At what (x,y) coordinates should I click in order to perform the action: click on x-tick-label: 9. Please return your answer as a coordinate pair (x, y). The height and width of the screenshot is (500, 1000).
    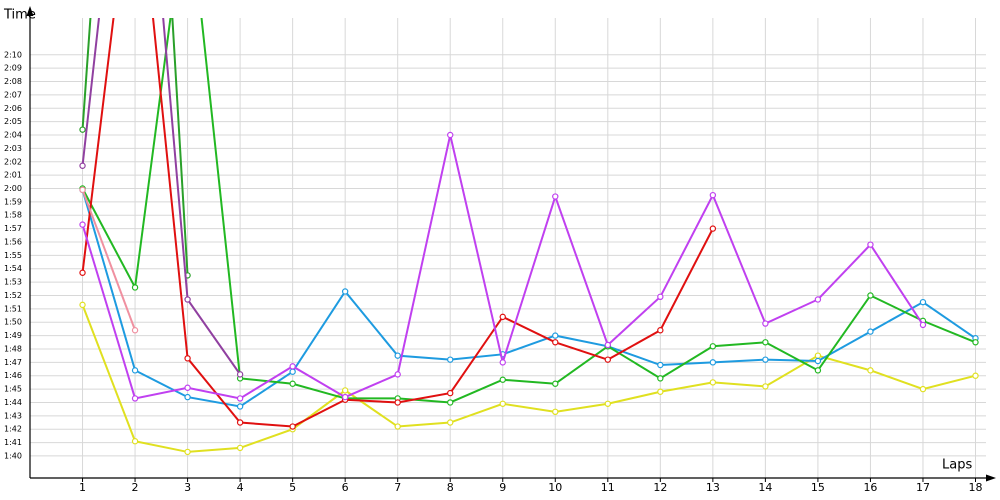
    Looking at the image, I should click on (502, 487).